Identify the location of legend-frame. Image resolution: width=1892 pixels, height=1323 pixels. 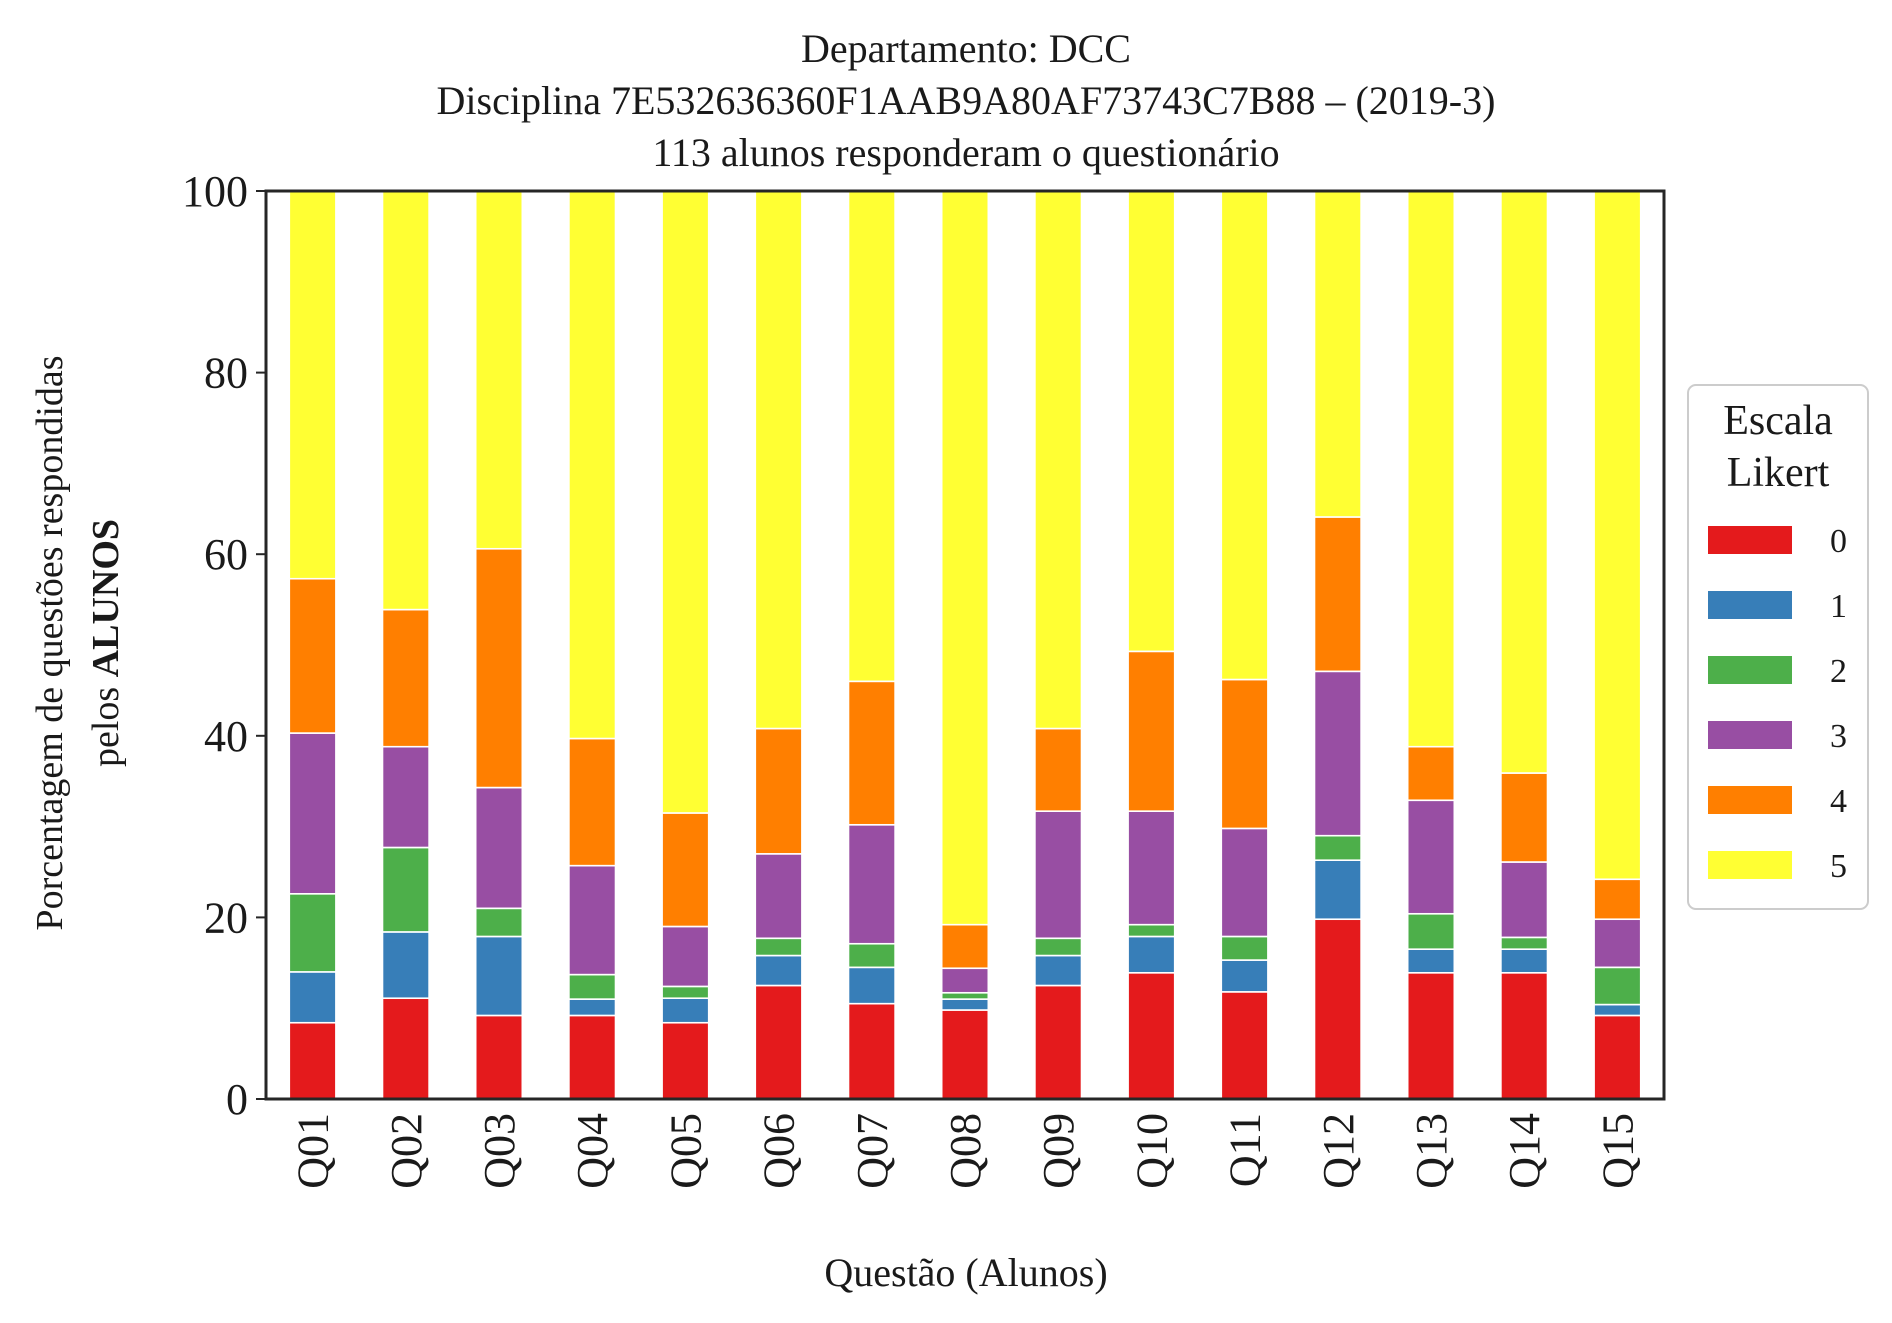
(1778, 647).